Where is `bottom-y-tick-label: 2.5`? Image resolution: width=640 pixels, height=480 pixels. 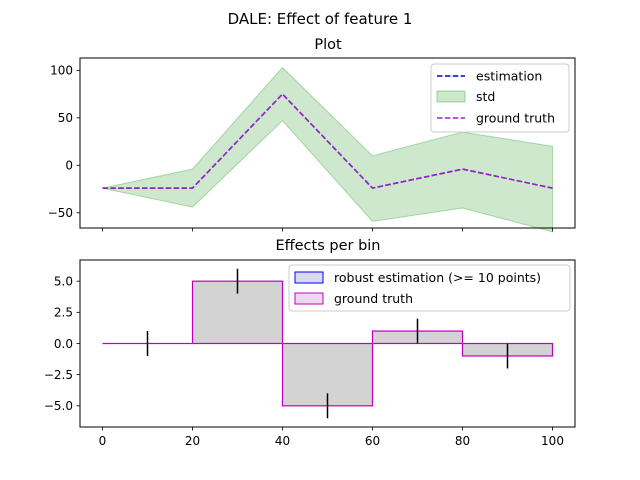
bottom-y-tick-label: 2.5 is located at coordinates (63, 313).